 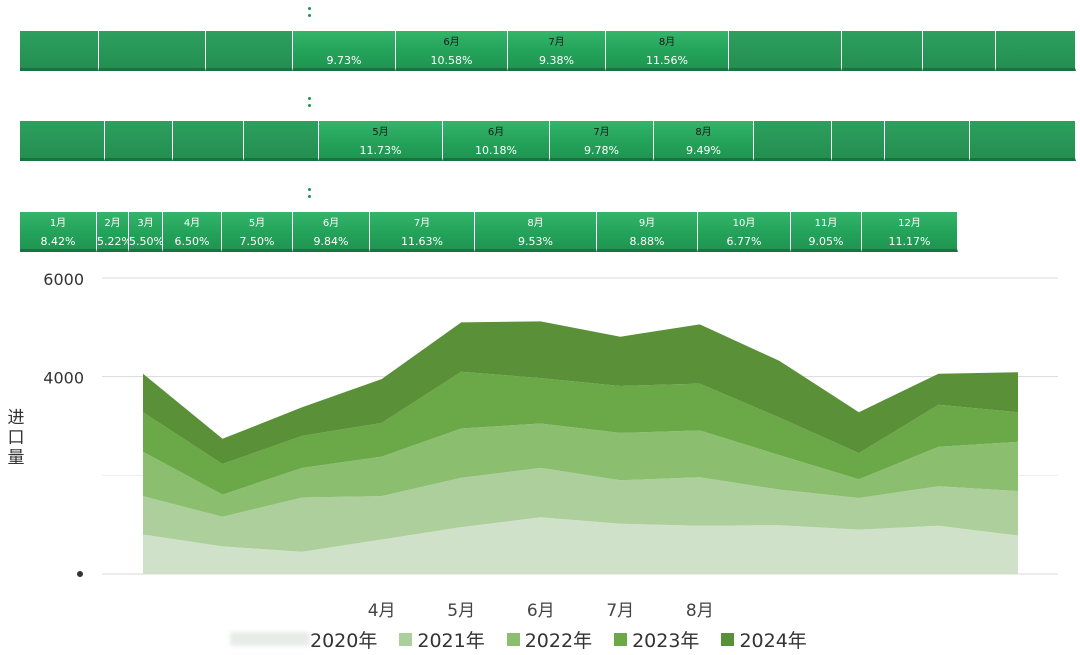 What do you see at coordinates (63, 279) in the screenshot?
I see `y-tick-label: 6000` at bounding box center [63, 279].